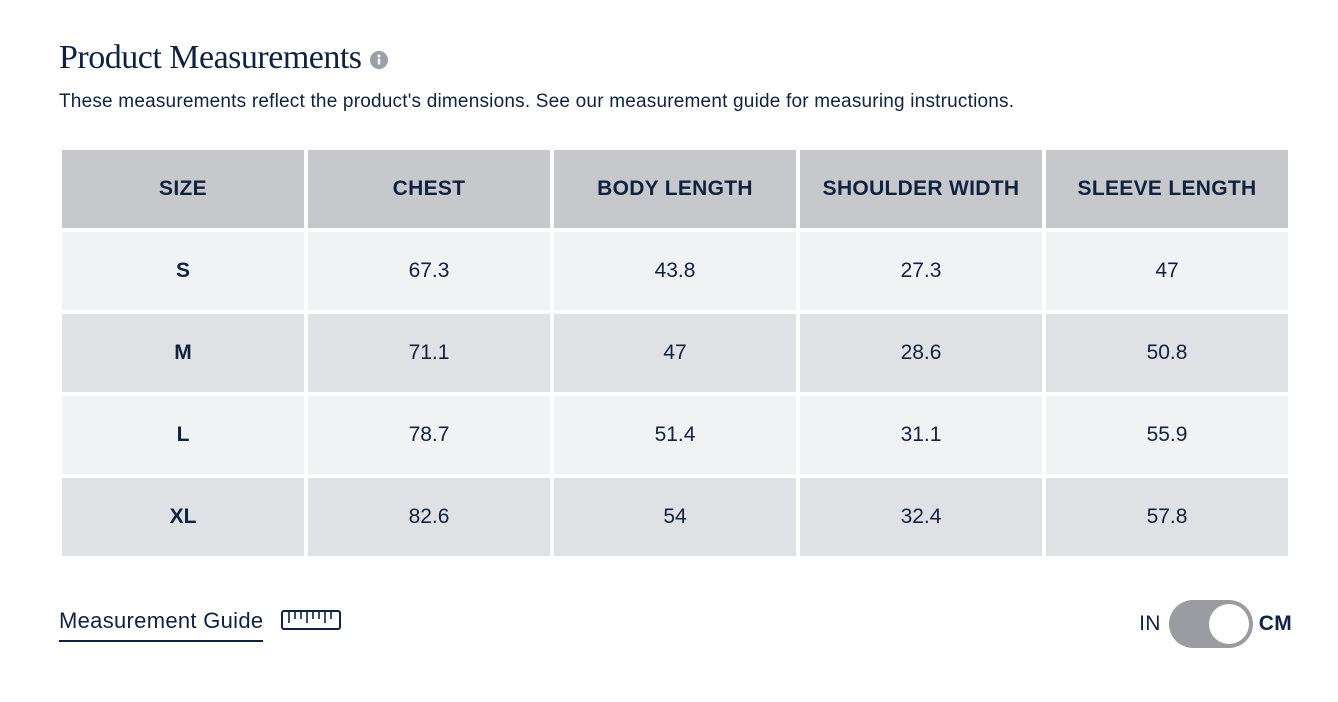 This screenshot has height=702, width=1338. Describe the element at coordinates (1275, 623) in the screenshot. I see `unit-label-cm: CM` at that location.